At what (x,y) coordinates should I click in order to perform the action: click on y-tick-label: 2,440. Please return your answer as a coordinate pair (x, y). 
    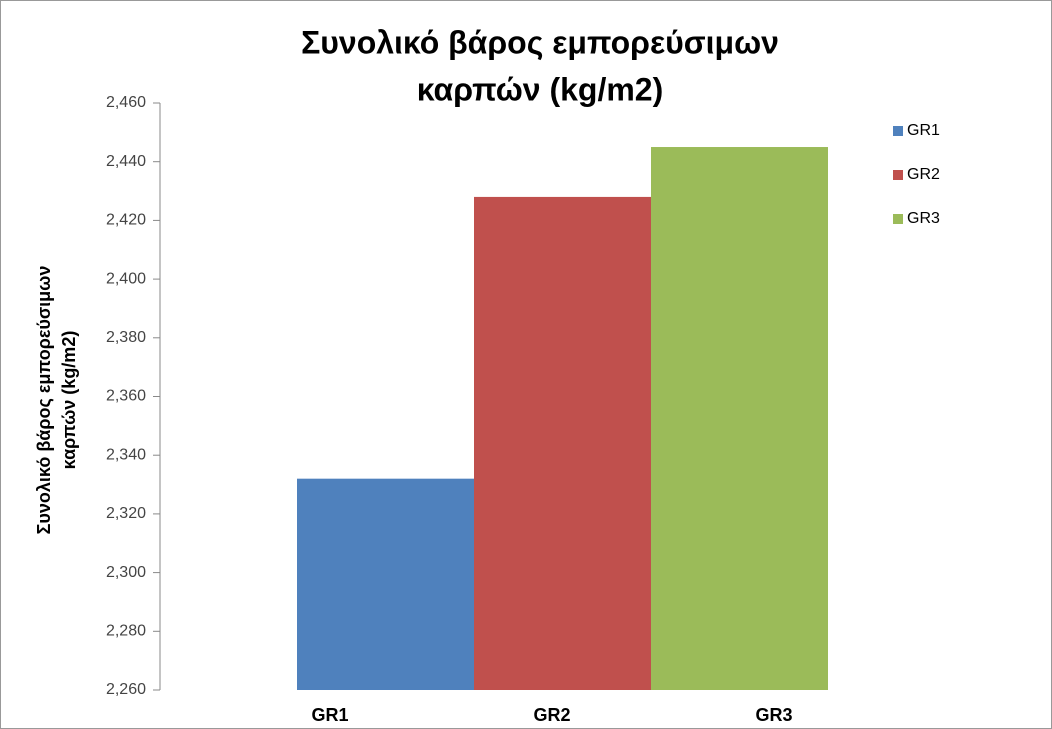
    Looking at the image, I should click on (126, 161).